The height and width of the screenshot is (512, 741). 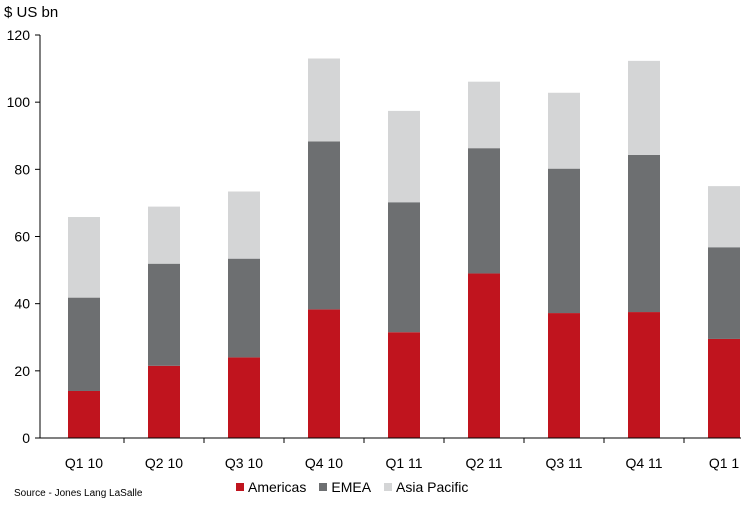 What do you see at coordinates (19, 102) in the screenshot?
I see `y-tick-label: 100` at bounding box center [19, 102].